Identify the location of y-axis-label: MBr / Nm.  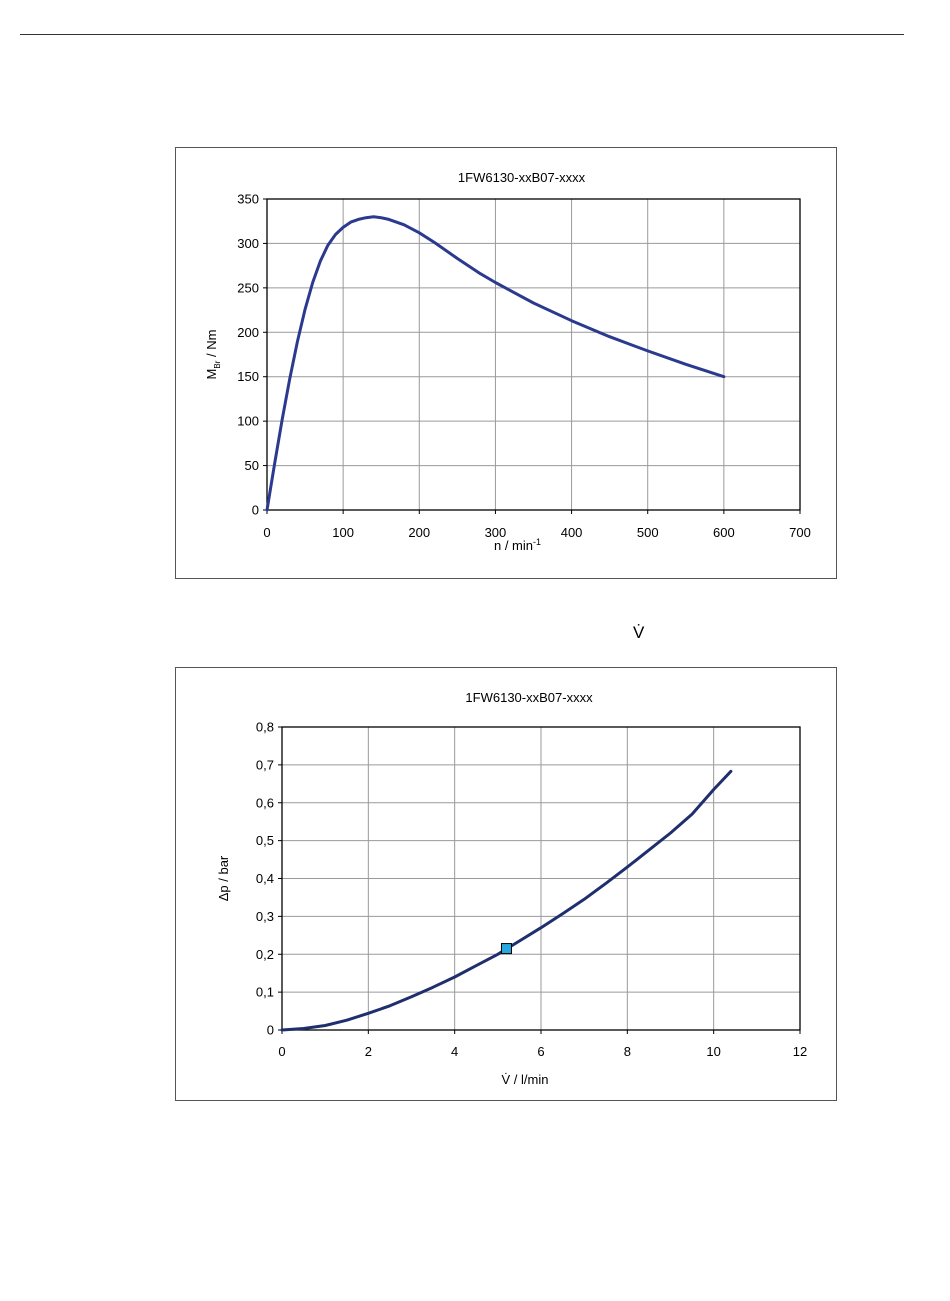
(213, 355).